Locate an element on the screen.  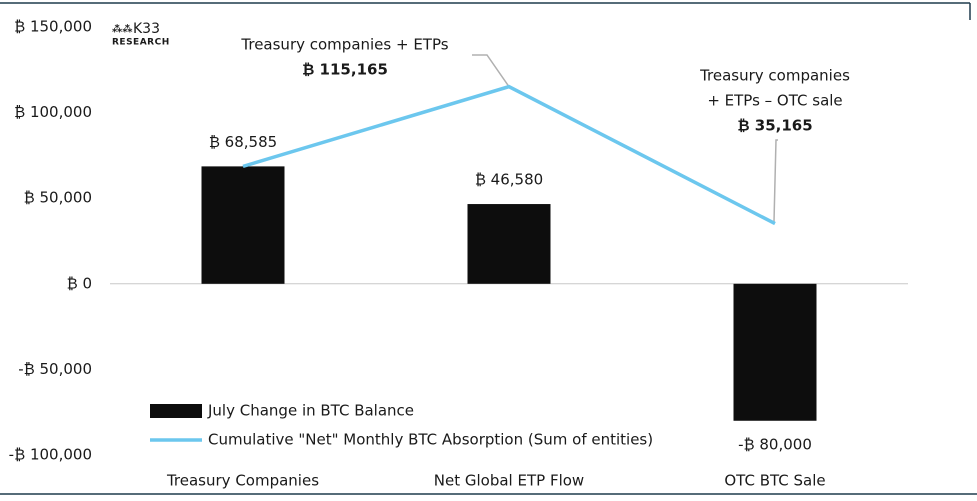
annotation-text: Treasury companies is located at coordinates (774, 76).